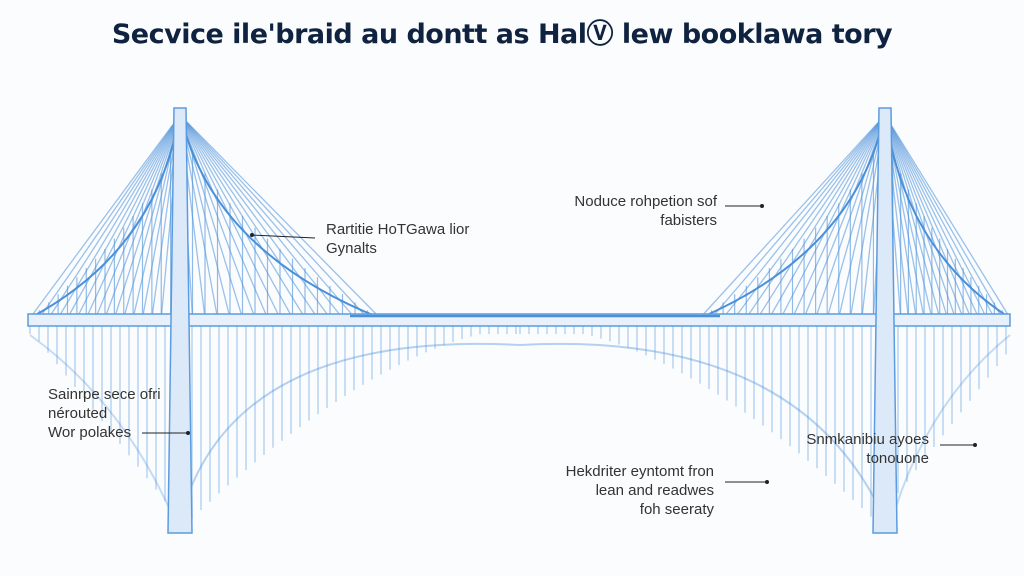 Image resolution: width=1024 pixels, height=576 pixels. Describe the element at coordinates (645, 211) in the screenshot. I see `label-cable-production: Noduce rohpetion sof fabisters` at that location.